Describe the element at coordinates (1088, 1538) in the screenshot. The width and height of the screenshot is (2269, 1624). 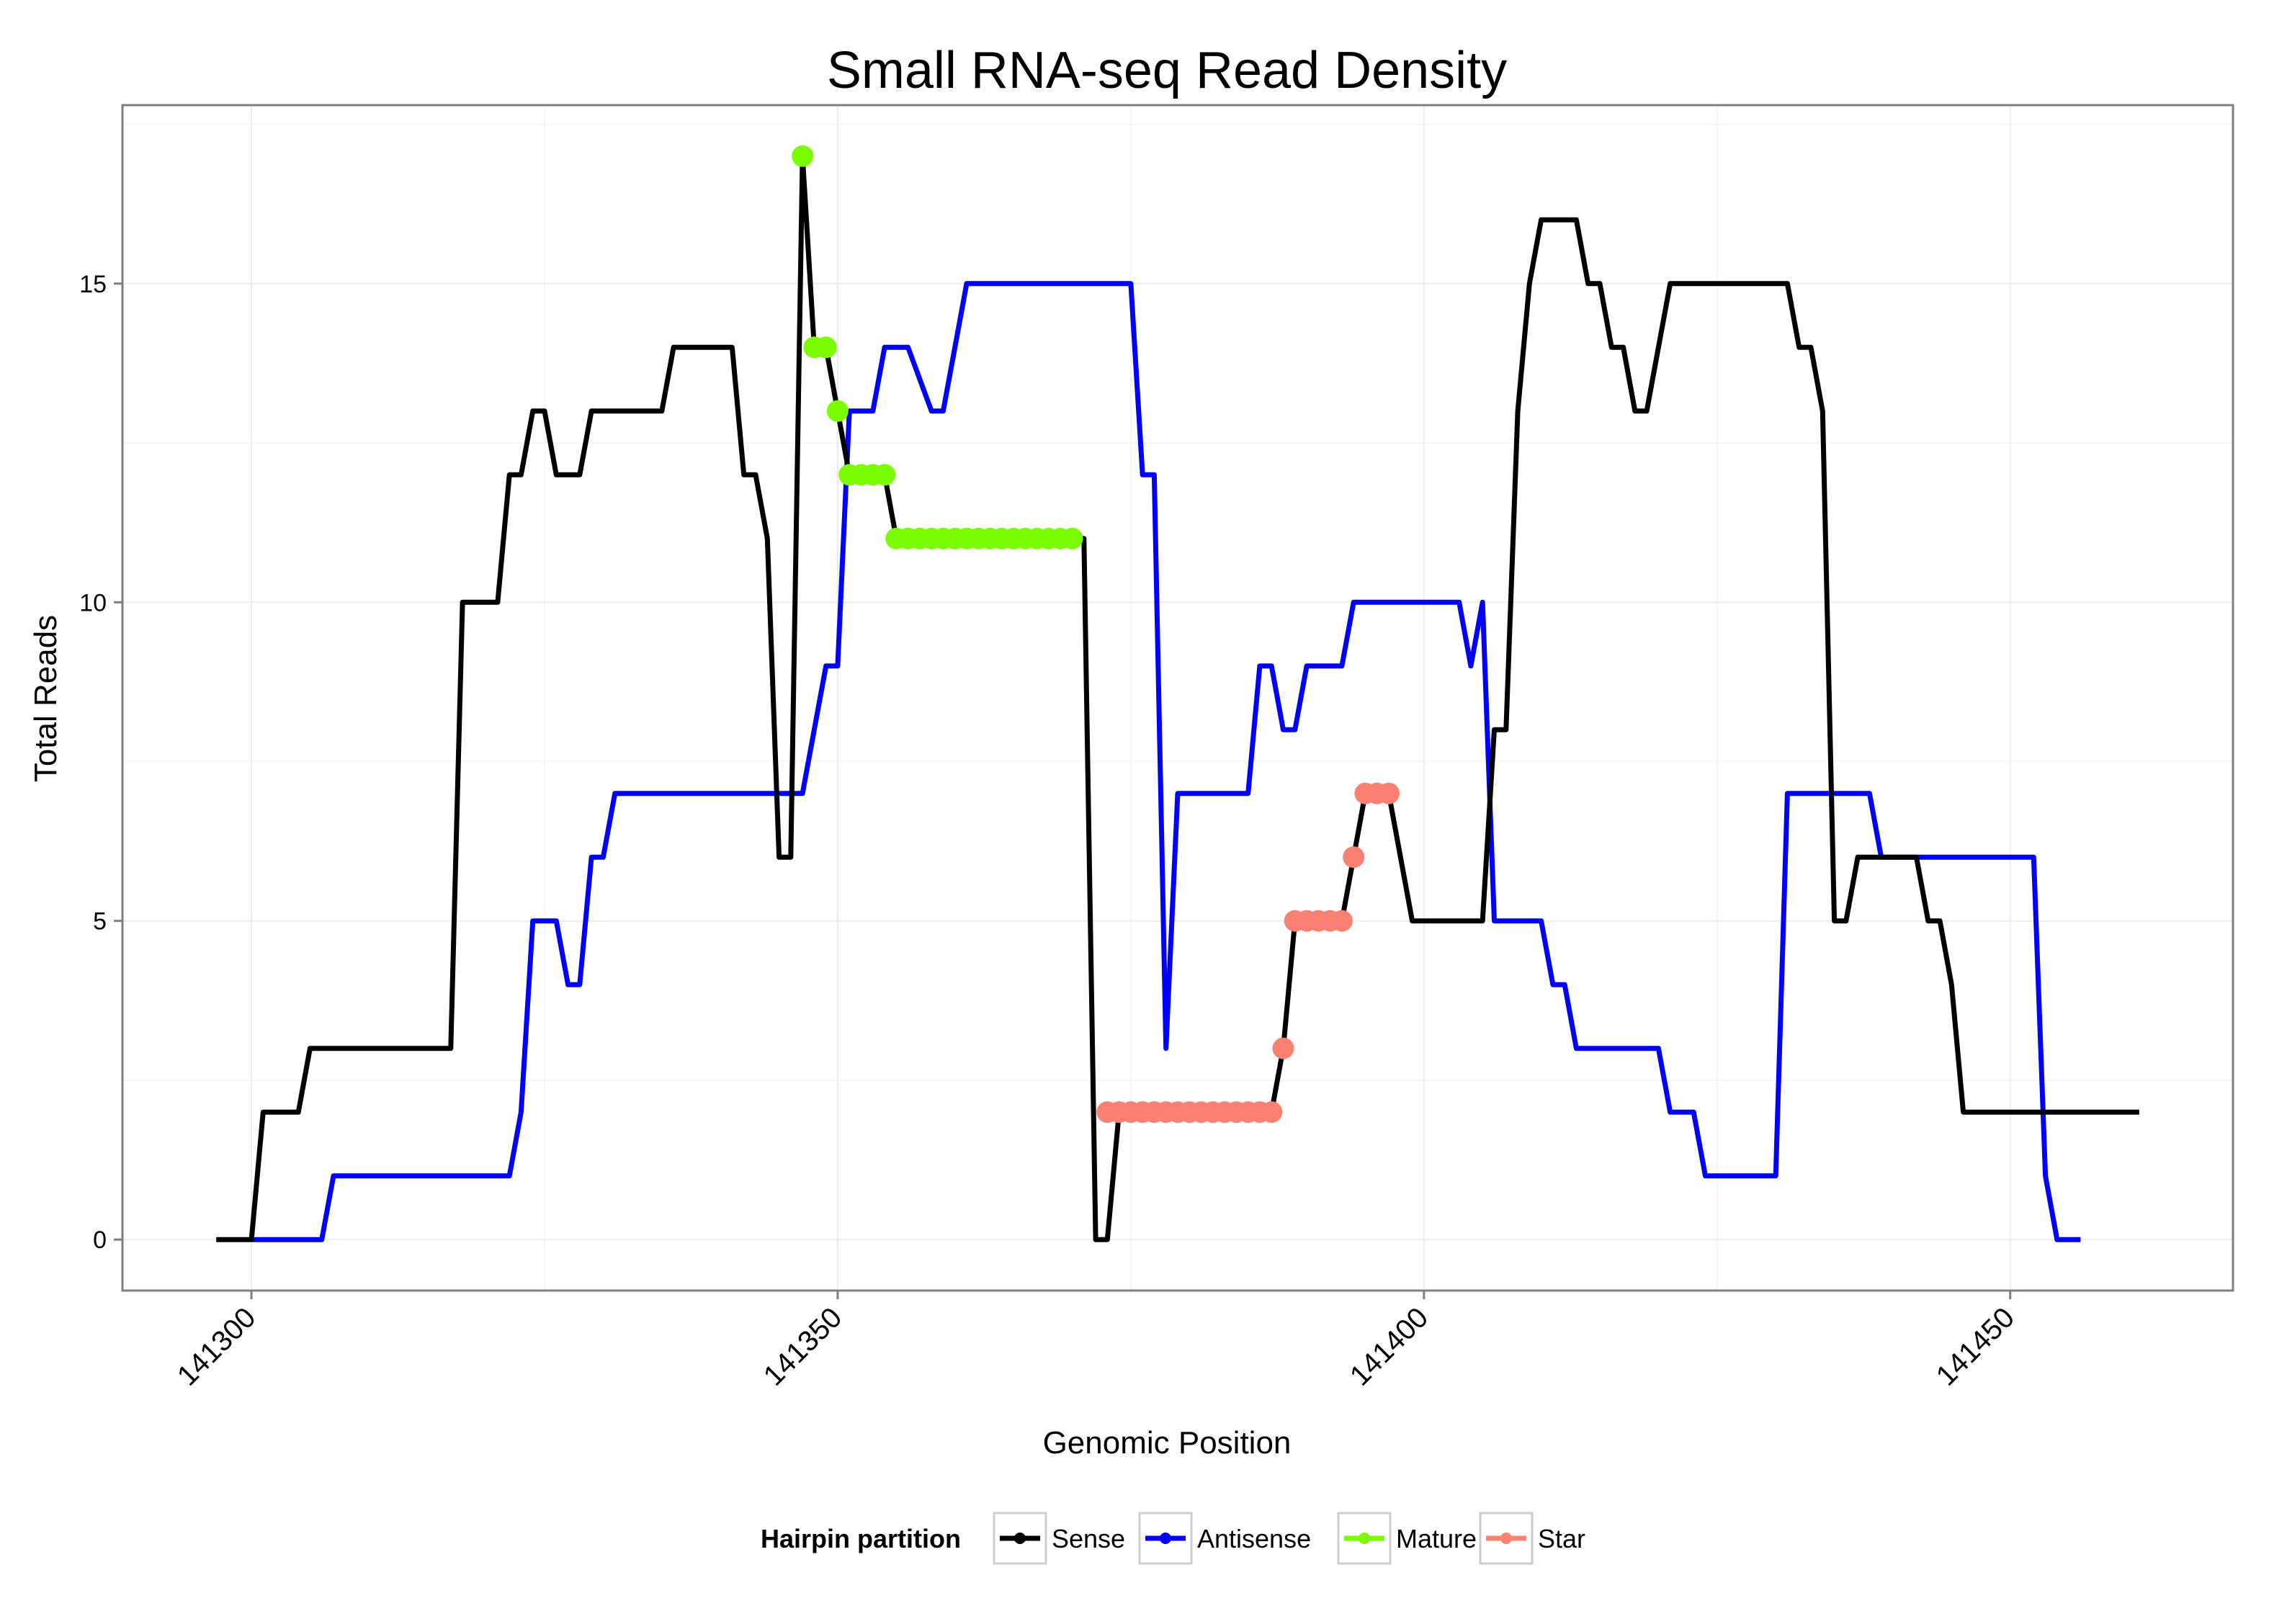
I see `legend-label-sense: Sense` at that location.